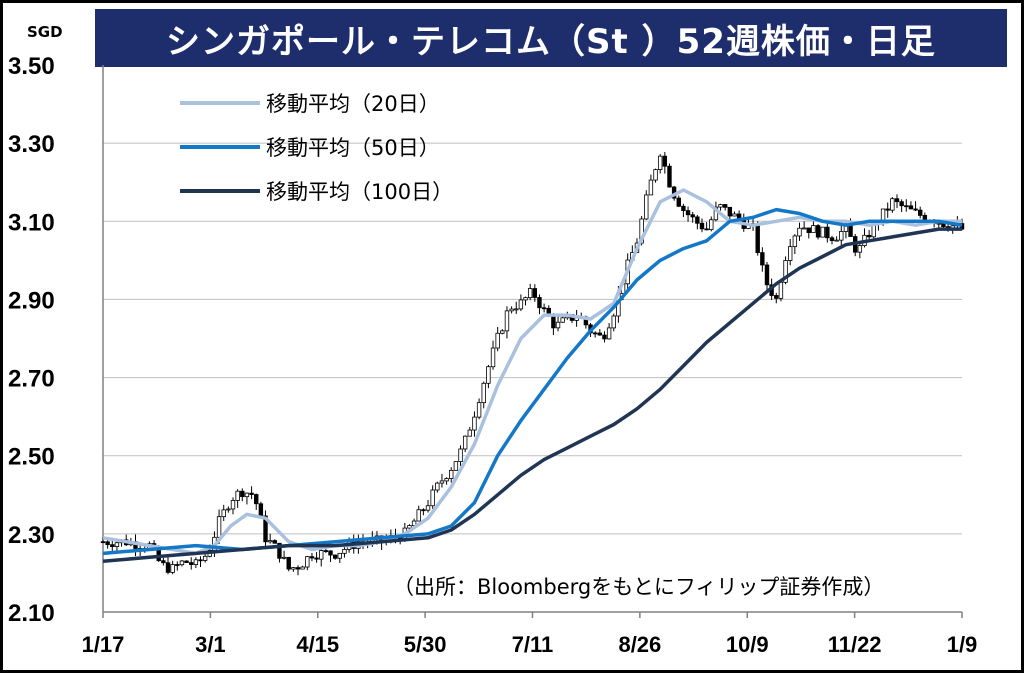 This screenshot has width=1024, height=673. Describe the element at coordinates (31, 144) in the screenshot. I see `y-tick-label-3.30: 3.30` at that location.